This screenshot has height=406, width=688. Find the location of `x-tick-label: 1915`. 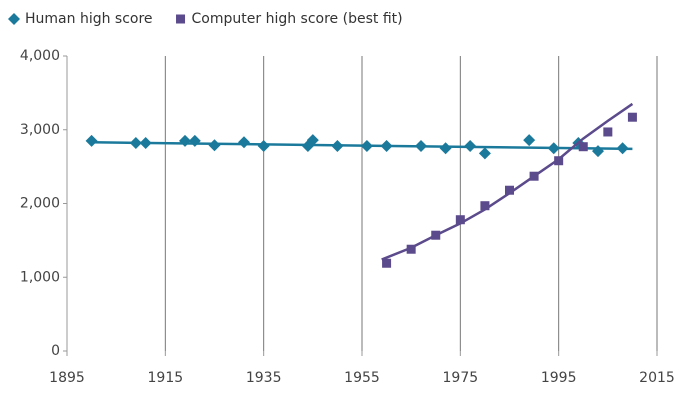

x-tick-label: 1915 is located at coordinates (166, 378).